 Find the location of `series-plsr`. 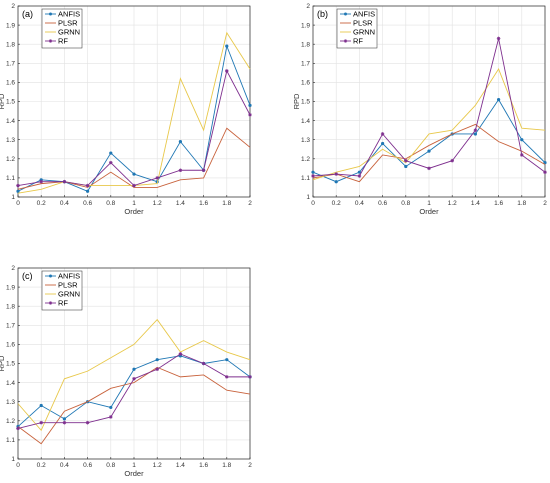

series-plsr is located at coordinates (429, 153).